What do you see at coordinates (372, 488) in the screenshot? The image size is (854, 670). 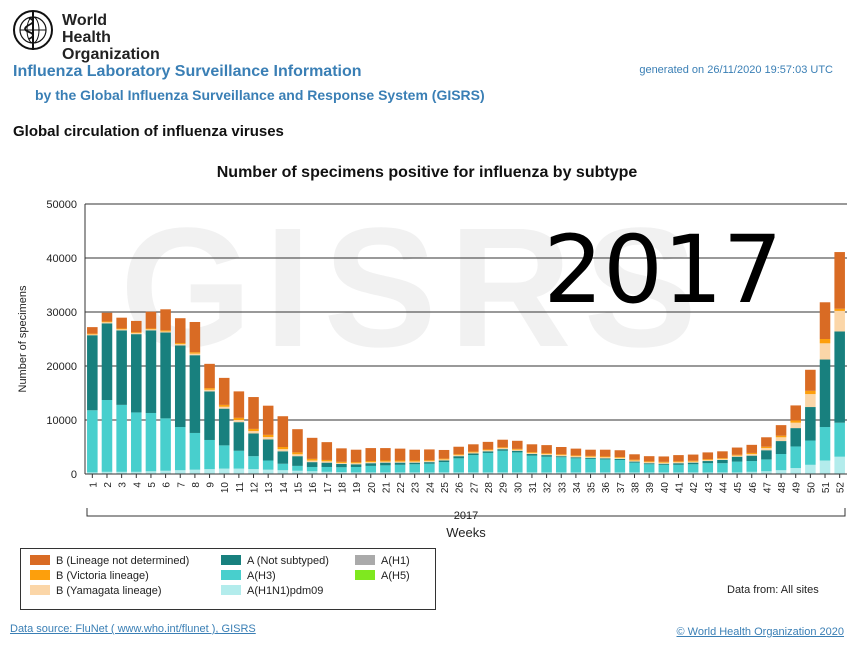 I see `x-tick-label: 20` at bounding box center [372, 488].